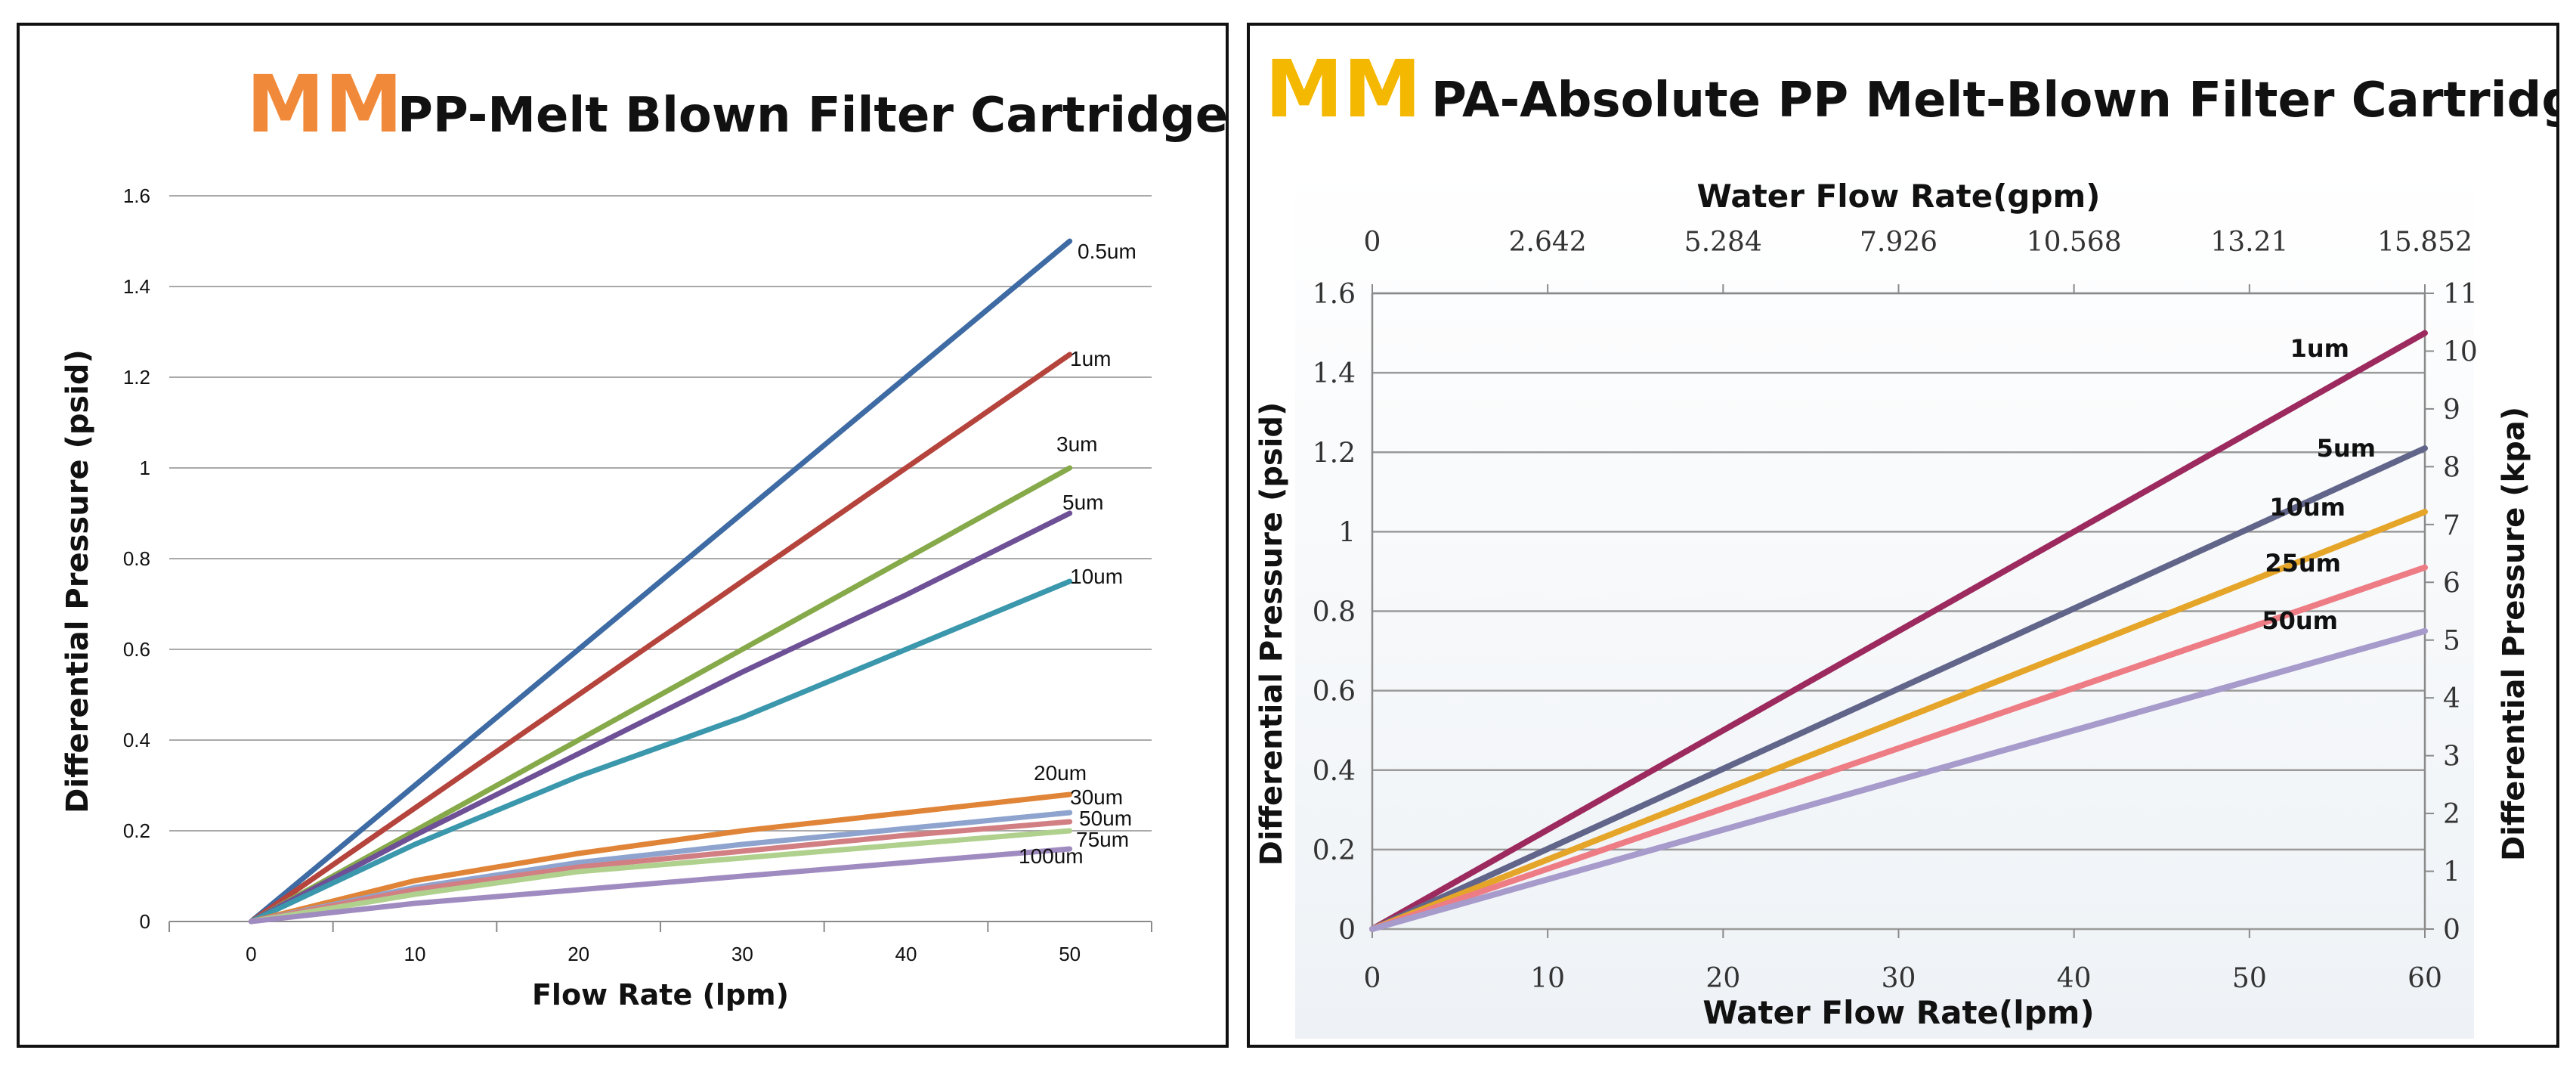 Image resolution: width=2576 pixels, height=1081 pixels. What do you see at coordinates (136, 649) in the screenshot?
I see `left-y-tick-label: 0.6` at bounding box center [136, 649].